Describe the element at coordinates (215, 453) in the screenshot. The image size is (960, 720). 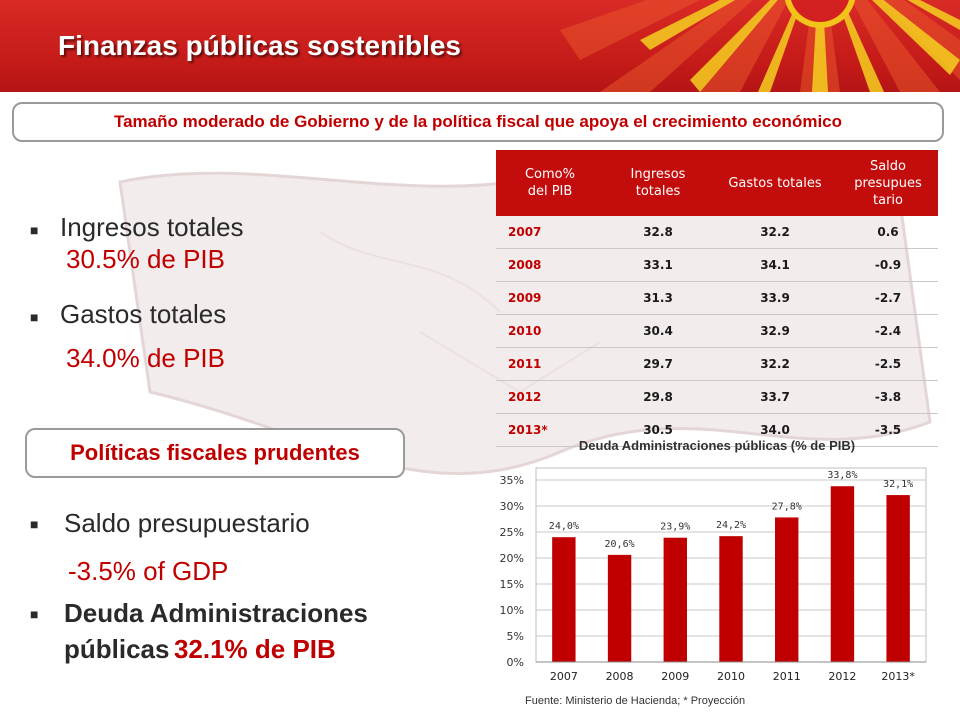
I see `section-box-title: Políticas fiscales prudentes` at that location.